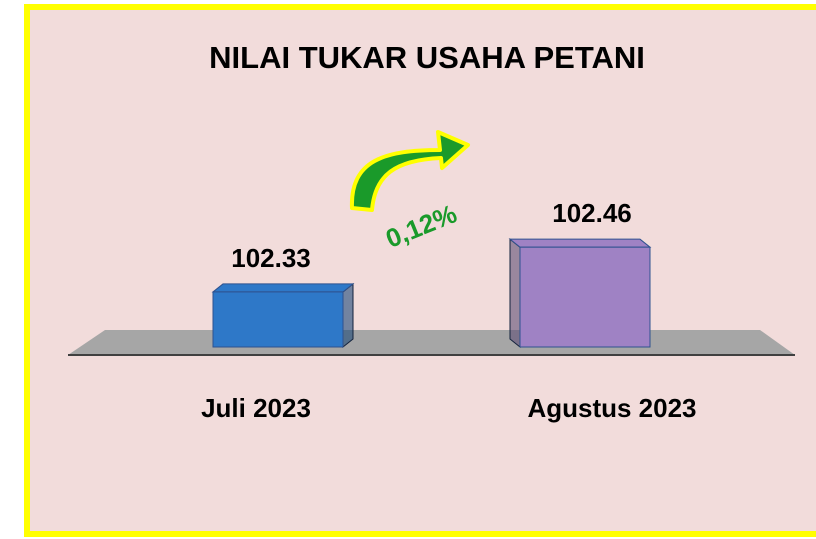 This screenshot has height=539, width=816. What do you see at coordinates (431, 342) in the screenshot?
I see `floor` at bounding box center [431, 342].